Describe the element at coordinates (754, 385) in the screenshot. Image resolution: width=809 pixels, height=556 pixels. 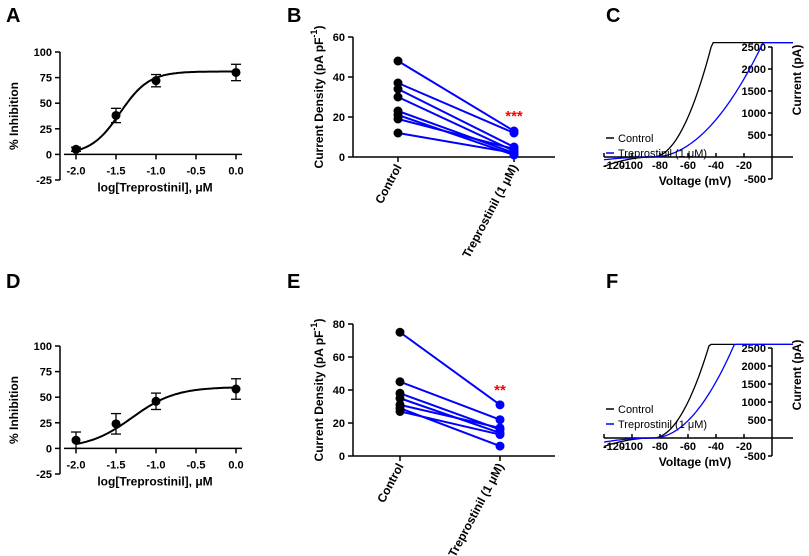
I see `y-tick-label-f: 1500` at that location.